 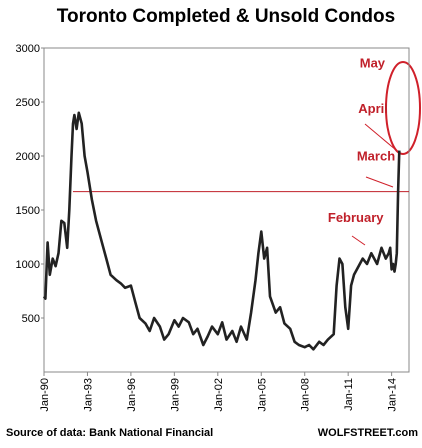 What do you see at coordinates (109, 433) in the screenshot?
I see `source-note: Source of data: Bank National Financial` at bounding box center [109, 433].